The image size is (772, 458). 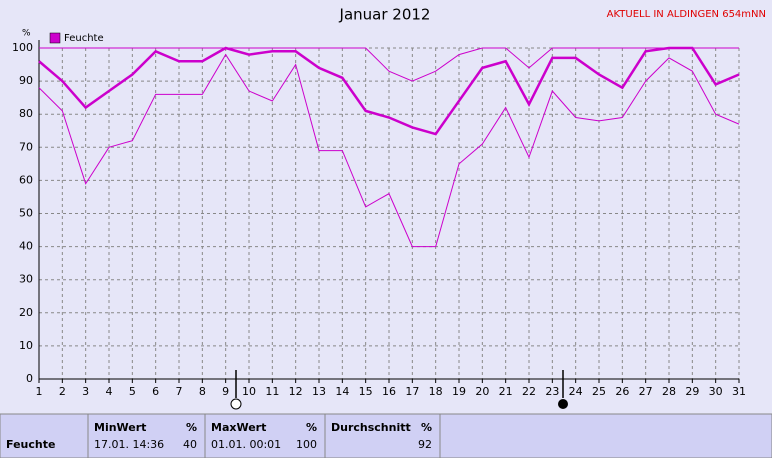 What do you see at coordinates (26, 34) in the screenshot?
I see `y-axis-label: %` at bounding box center [26, 34].